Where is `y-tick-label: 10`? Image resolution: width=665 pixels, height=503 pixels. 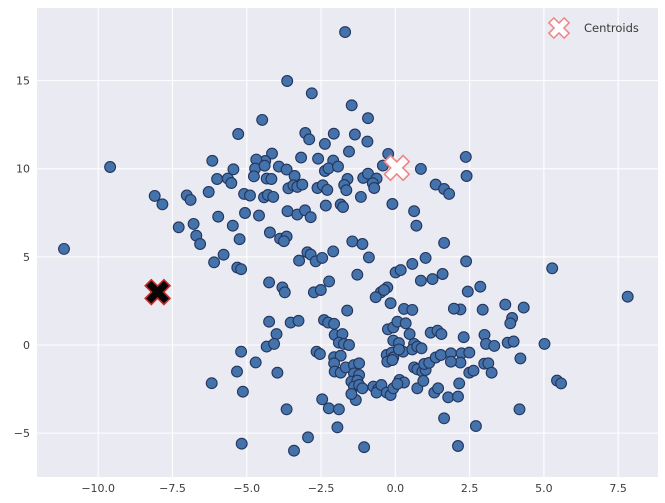 y-tick-label: 10 is located at coordinates (23, 169).